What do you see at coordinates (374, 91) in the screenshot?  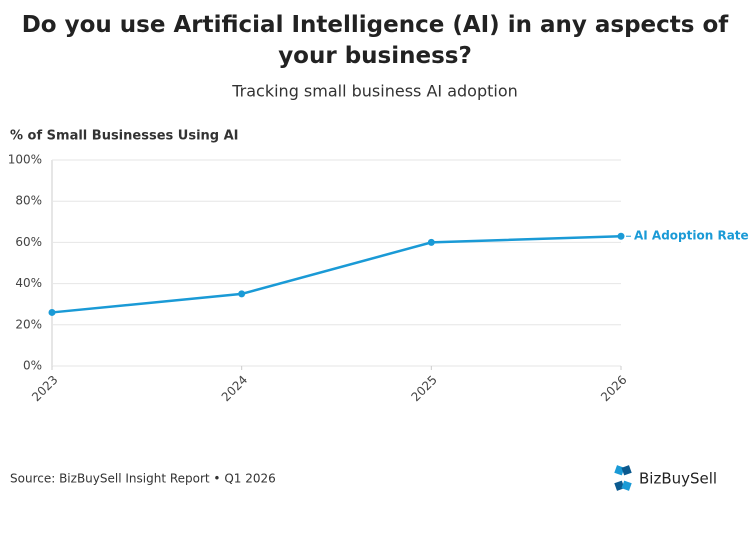 I see `chart-subtitle: Tracking small business AI adoption` at bounding box center [374, 91].